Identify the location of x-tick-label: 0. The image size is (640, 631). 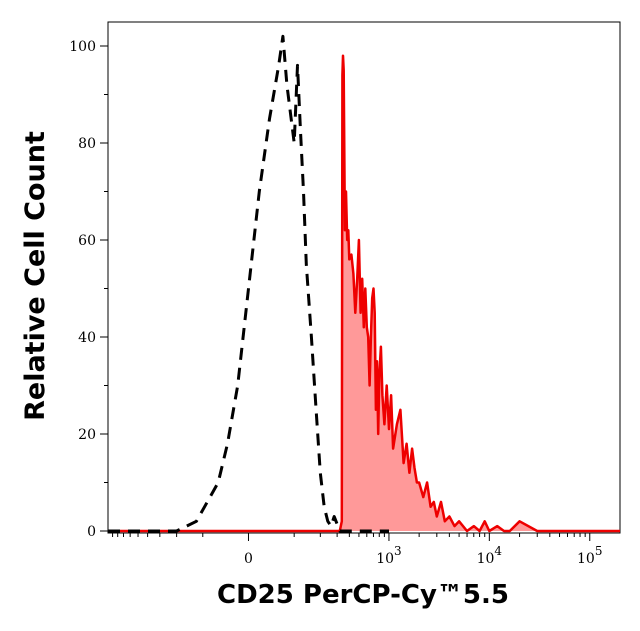
(248, 559).